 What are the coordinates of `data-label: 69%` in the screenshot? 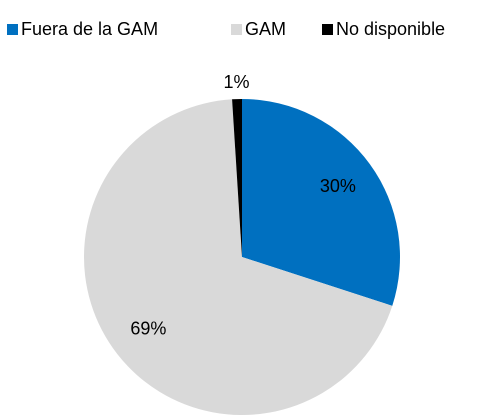 It's located at (148, 328).